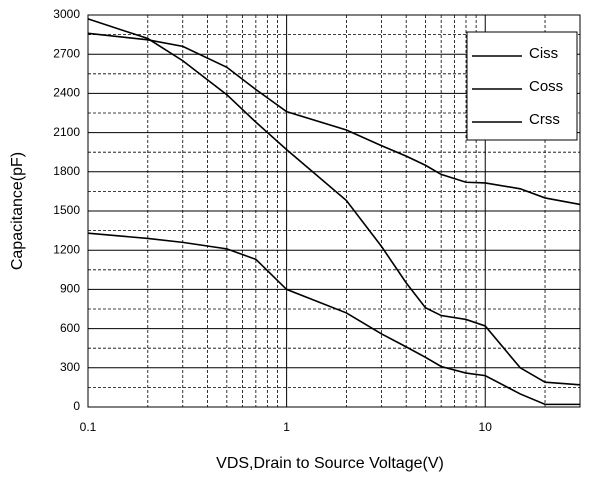  What do you see at coordinates (70, 367) in the screenshot?
I see `y-tick-label: 300` at bounding box center [70, 367].